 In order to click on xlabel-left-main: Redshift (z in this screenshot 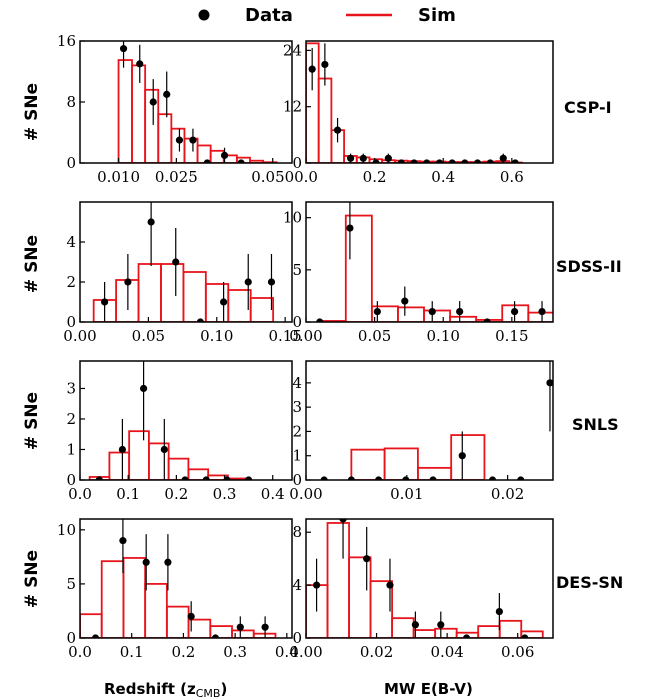, I will do `click(150, 689)`.